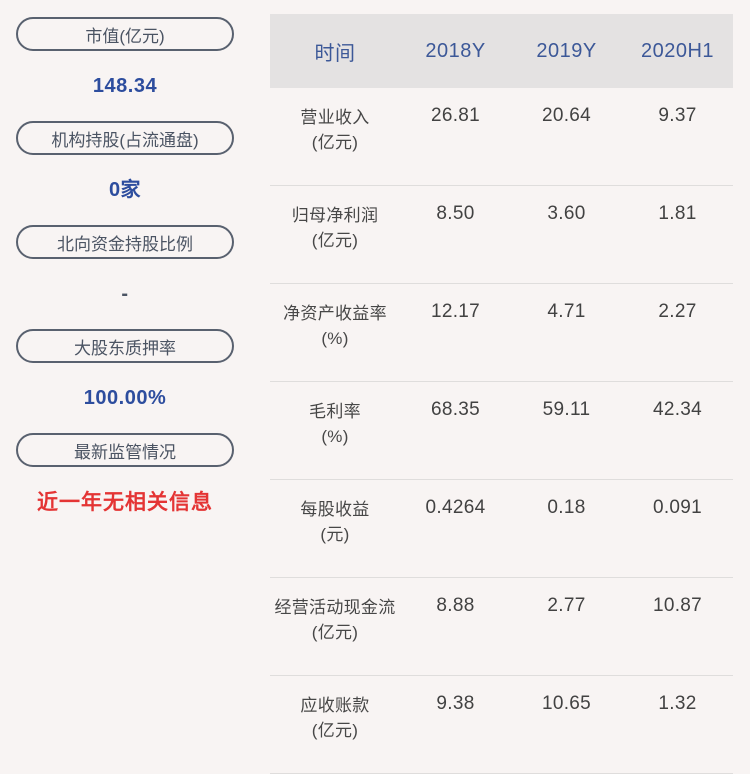 Image resolution: width=750 pixels, height=774 pixels. Describe the element at coordinates (455, 332) in the screenshot. I see `cell-value: 12.17` at that location.